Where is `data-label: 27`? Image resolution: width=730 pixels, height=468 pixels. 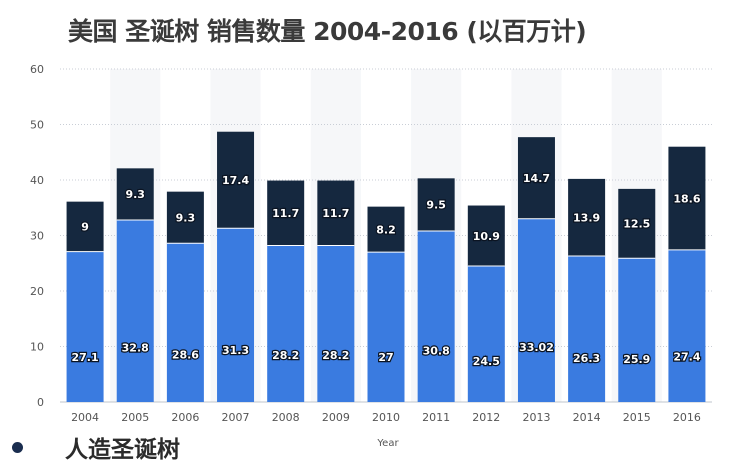 data-label: 27 is located at coordinates (385, 357).